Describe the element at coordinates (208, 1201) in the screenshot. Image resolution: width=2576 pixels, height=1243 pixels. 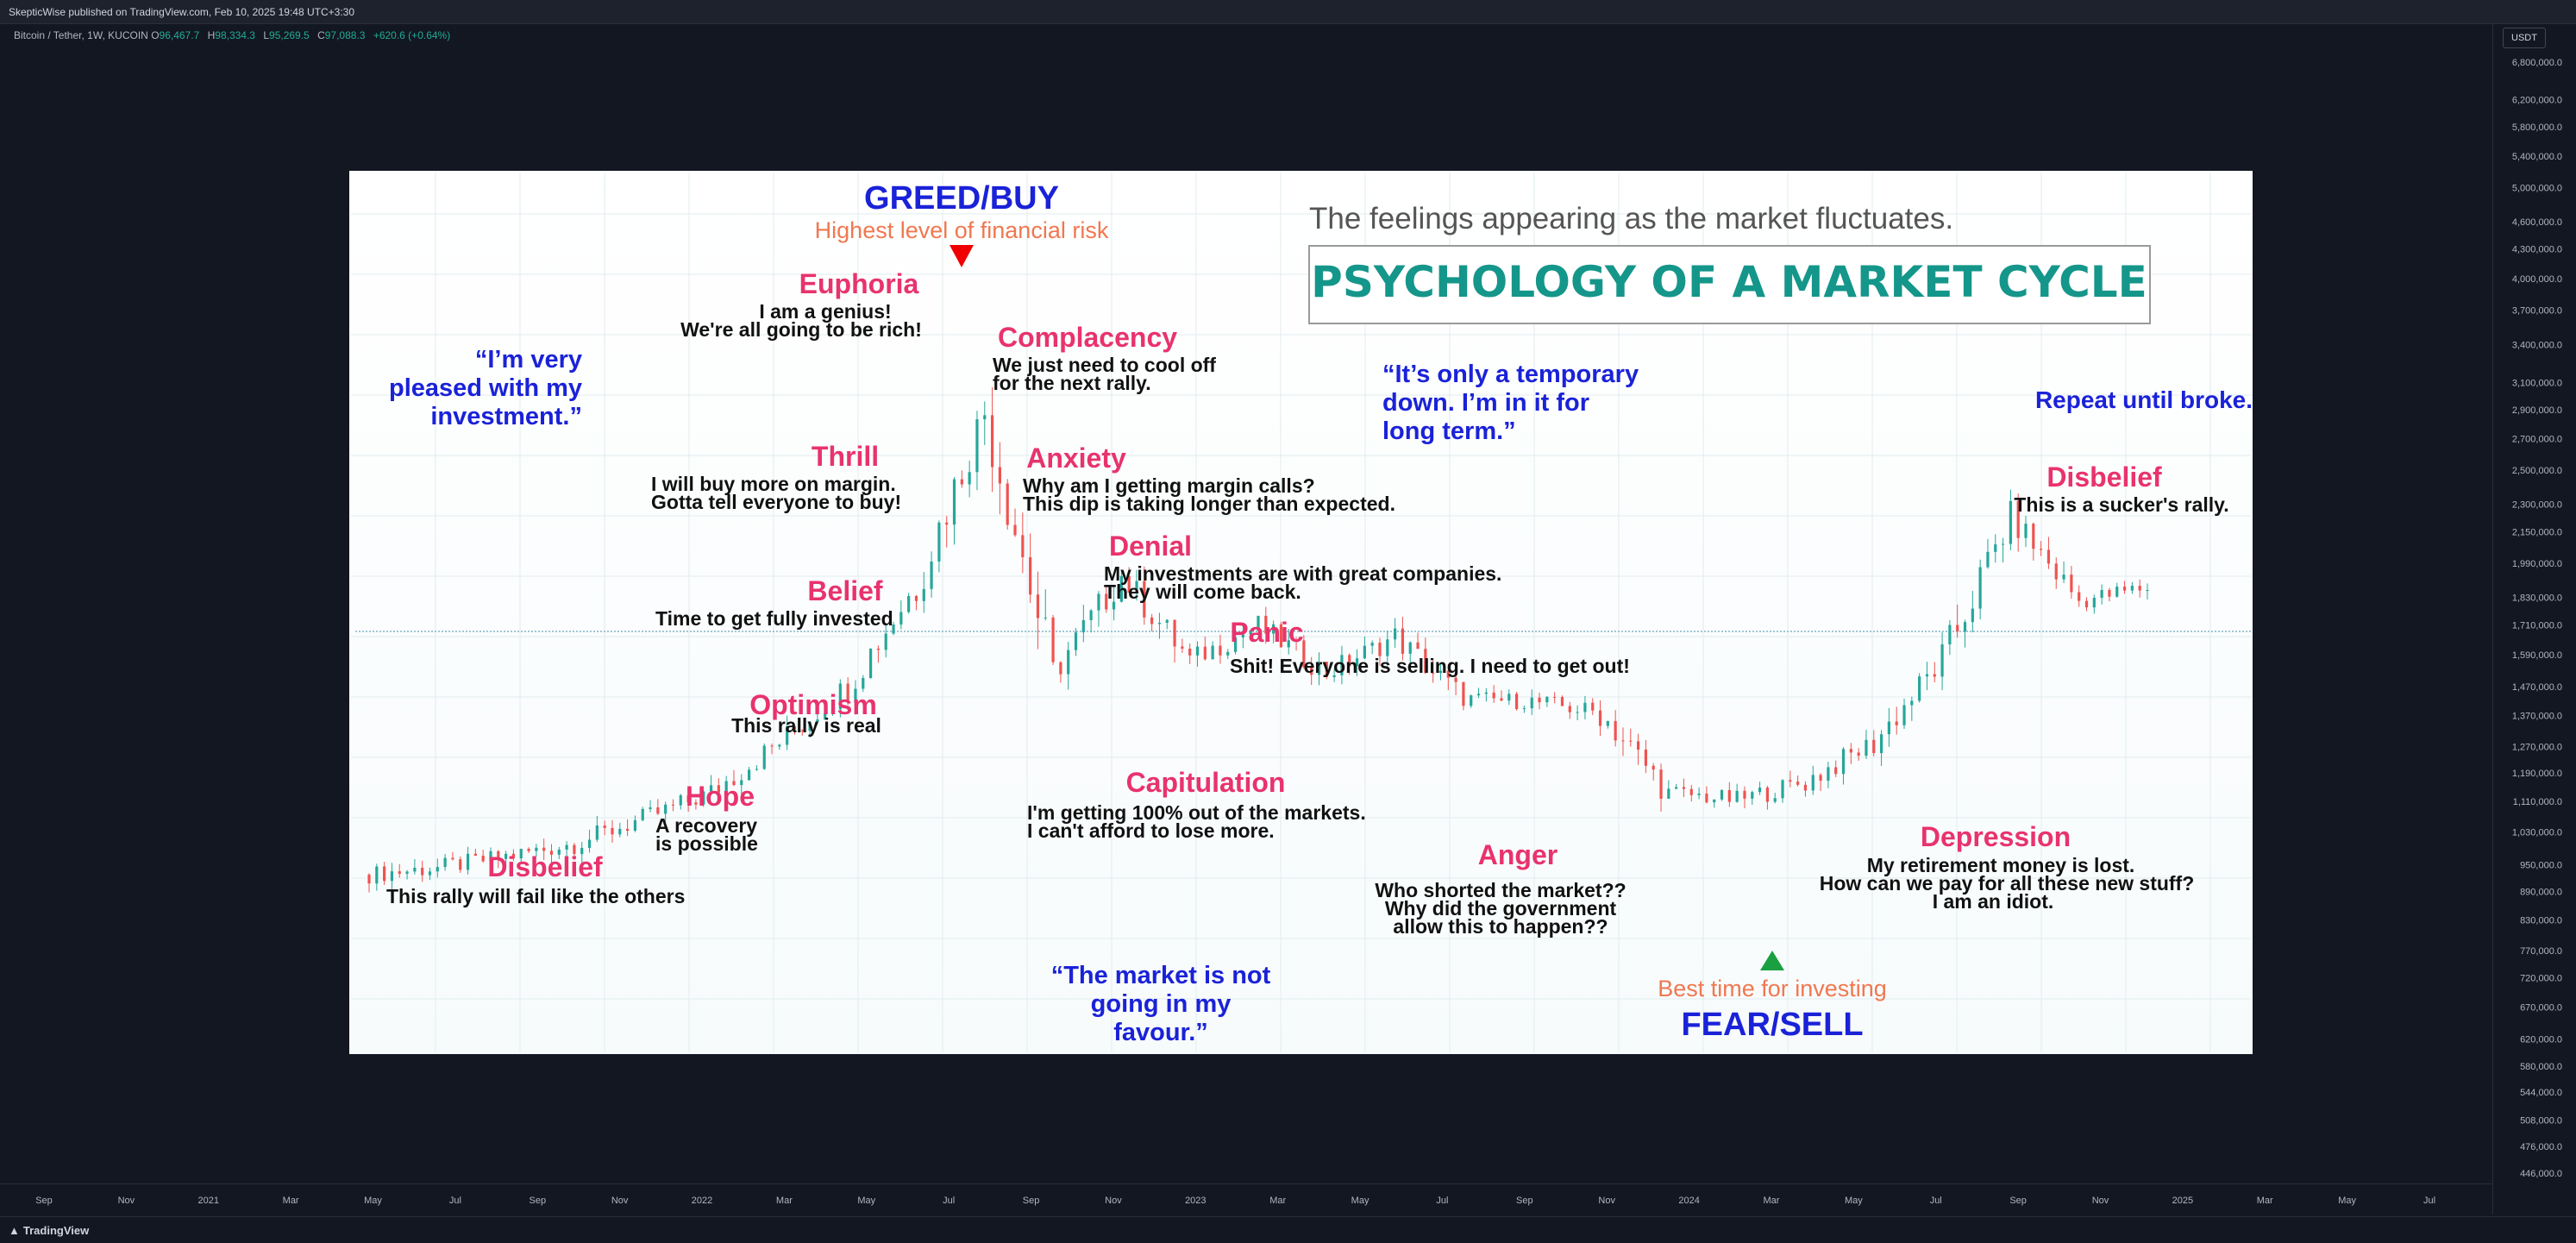
I see `time-tick-label: 2021` at that location.